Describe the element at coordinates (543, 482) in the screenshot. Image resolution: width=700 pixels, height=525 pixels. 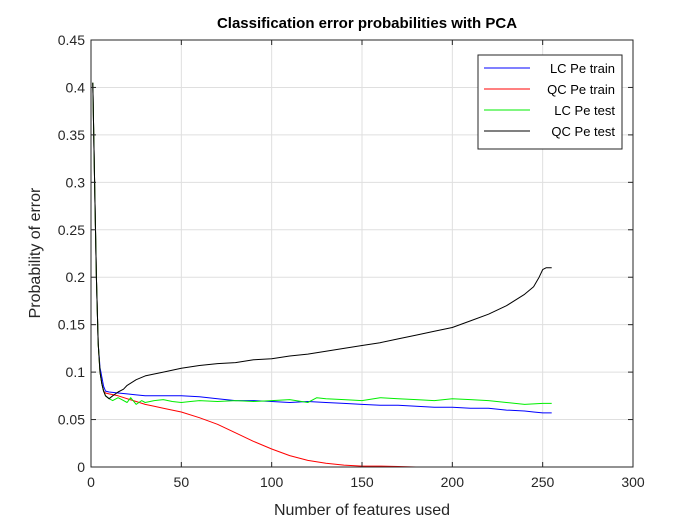
I see `x-tick-label: 250` at that location.